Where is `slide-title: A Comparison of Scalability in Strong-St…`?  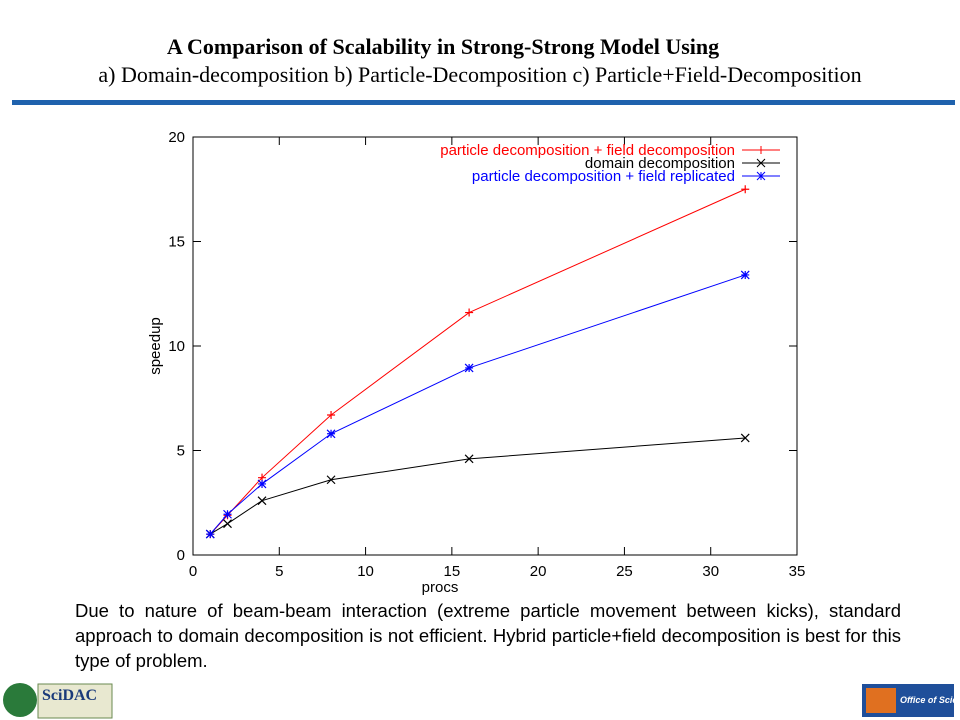
slide-title: A Comparison of Scalability in Strong-St… is located at coordinates (443, 46).